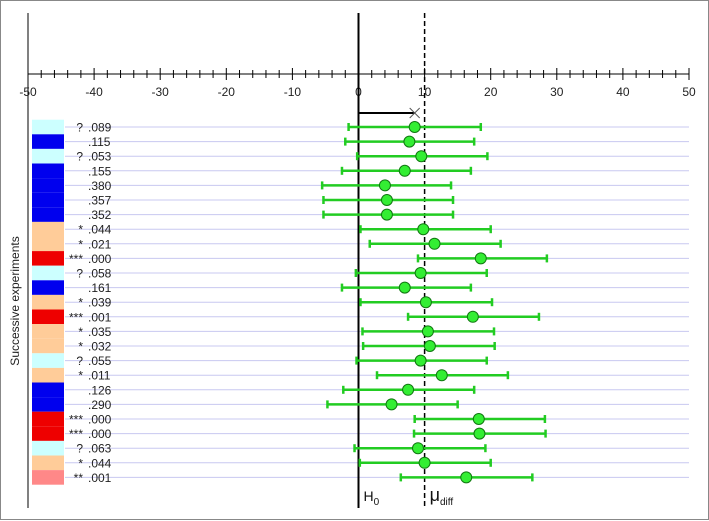 The width and height of the screenshot is (709, 521). Describe the element at coordinates (100, 390) in the screenshot. I see `p-value: .126` at that location.